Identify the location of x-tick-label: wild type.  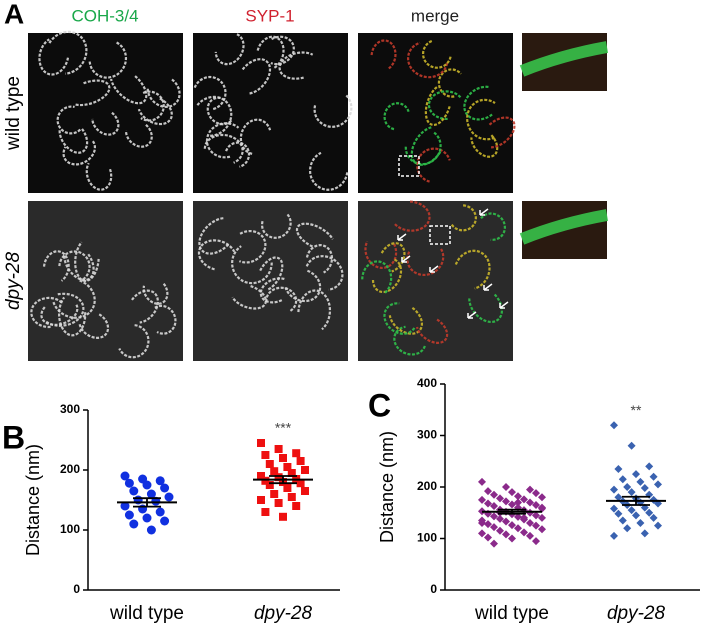
(511, 613).